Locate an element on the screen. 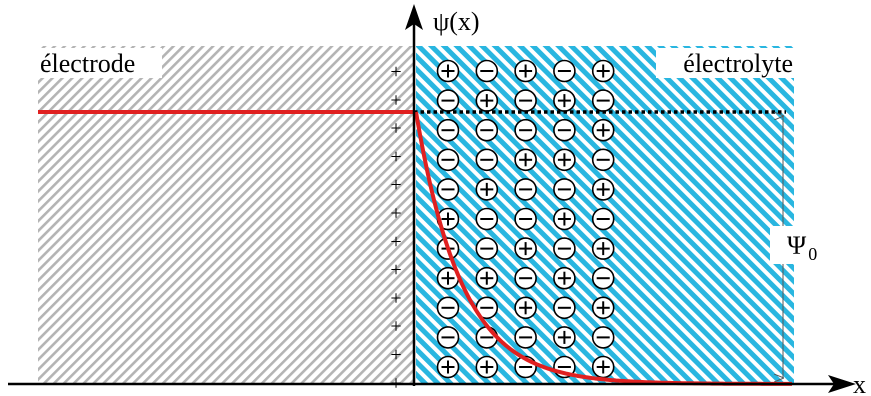  psi0-subscript: 0 is located at coordinates (812, 254).